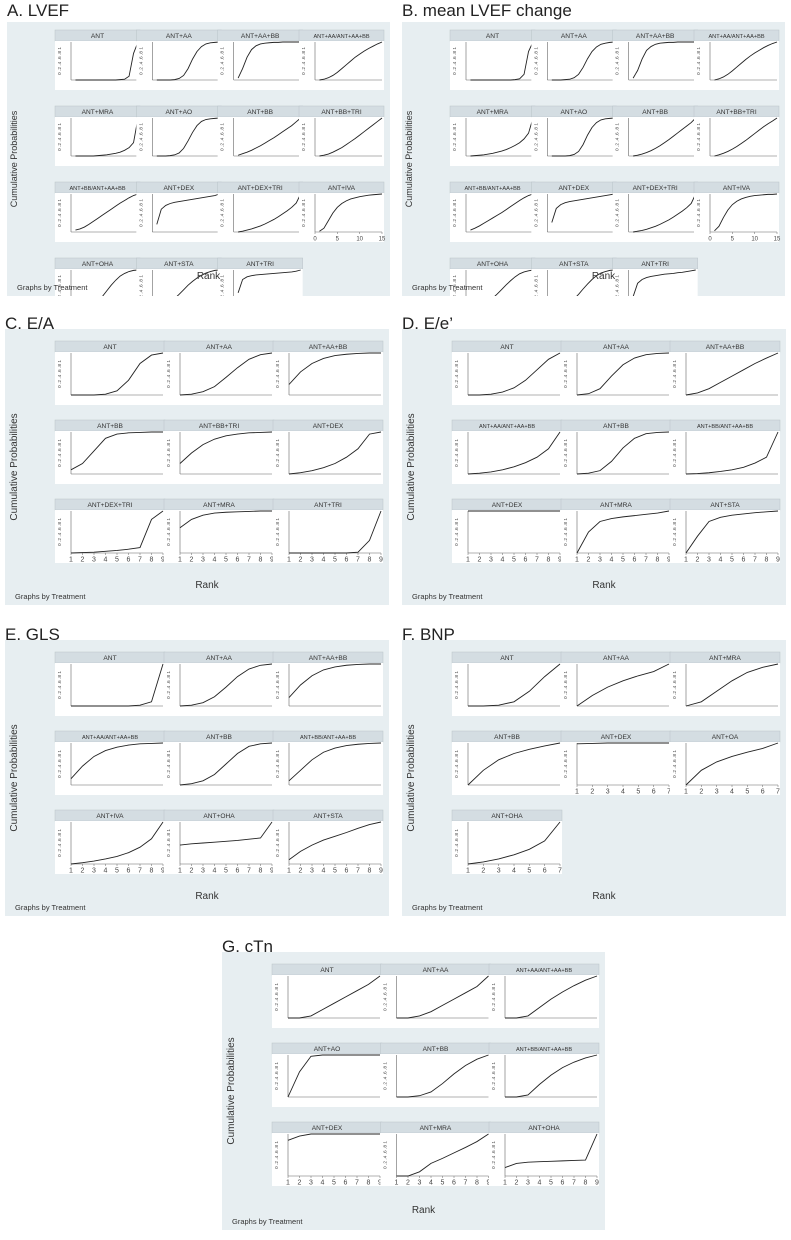 This screenshot has width=791, height=1240. What do you see at coordinates (574, 264) in the screenshot?
I see `subplot-name: ANT+STA` at bounding box center [574, 264].